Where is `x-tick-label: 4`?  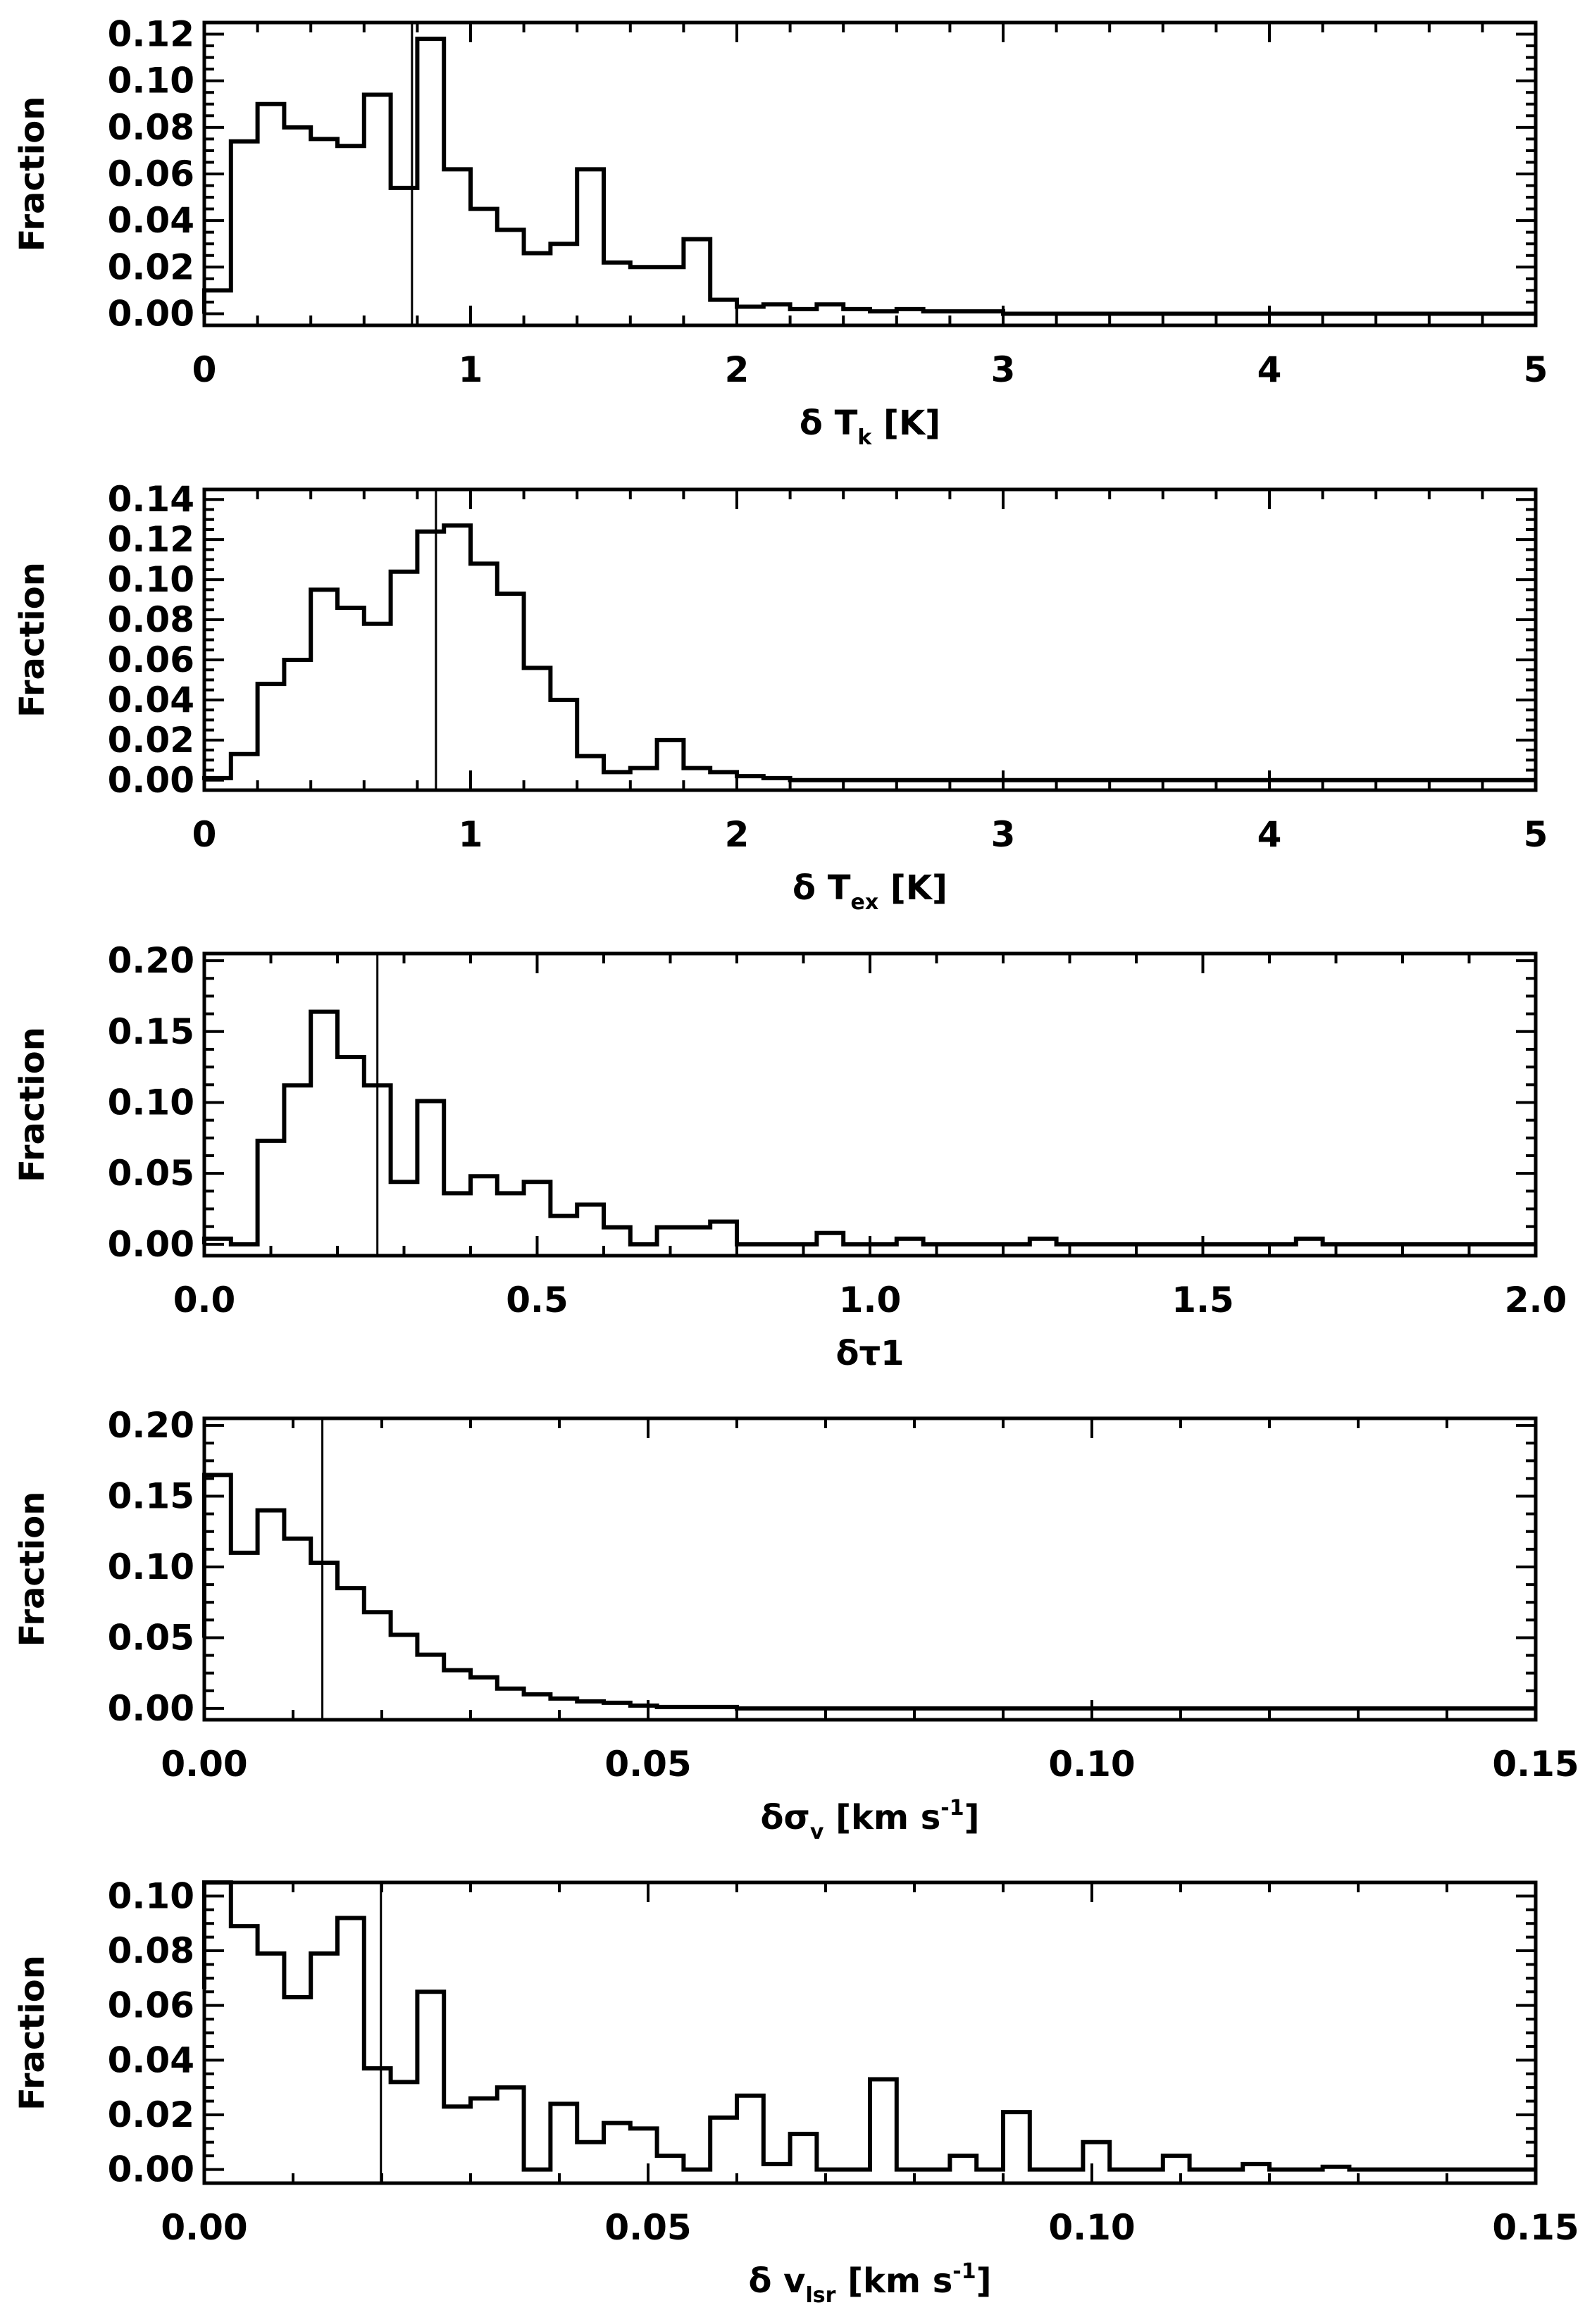 x-tick-label: 4 is located at coordinates (1269, 369).